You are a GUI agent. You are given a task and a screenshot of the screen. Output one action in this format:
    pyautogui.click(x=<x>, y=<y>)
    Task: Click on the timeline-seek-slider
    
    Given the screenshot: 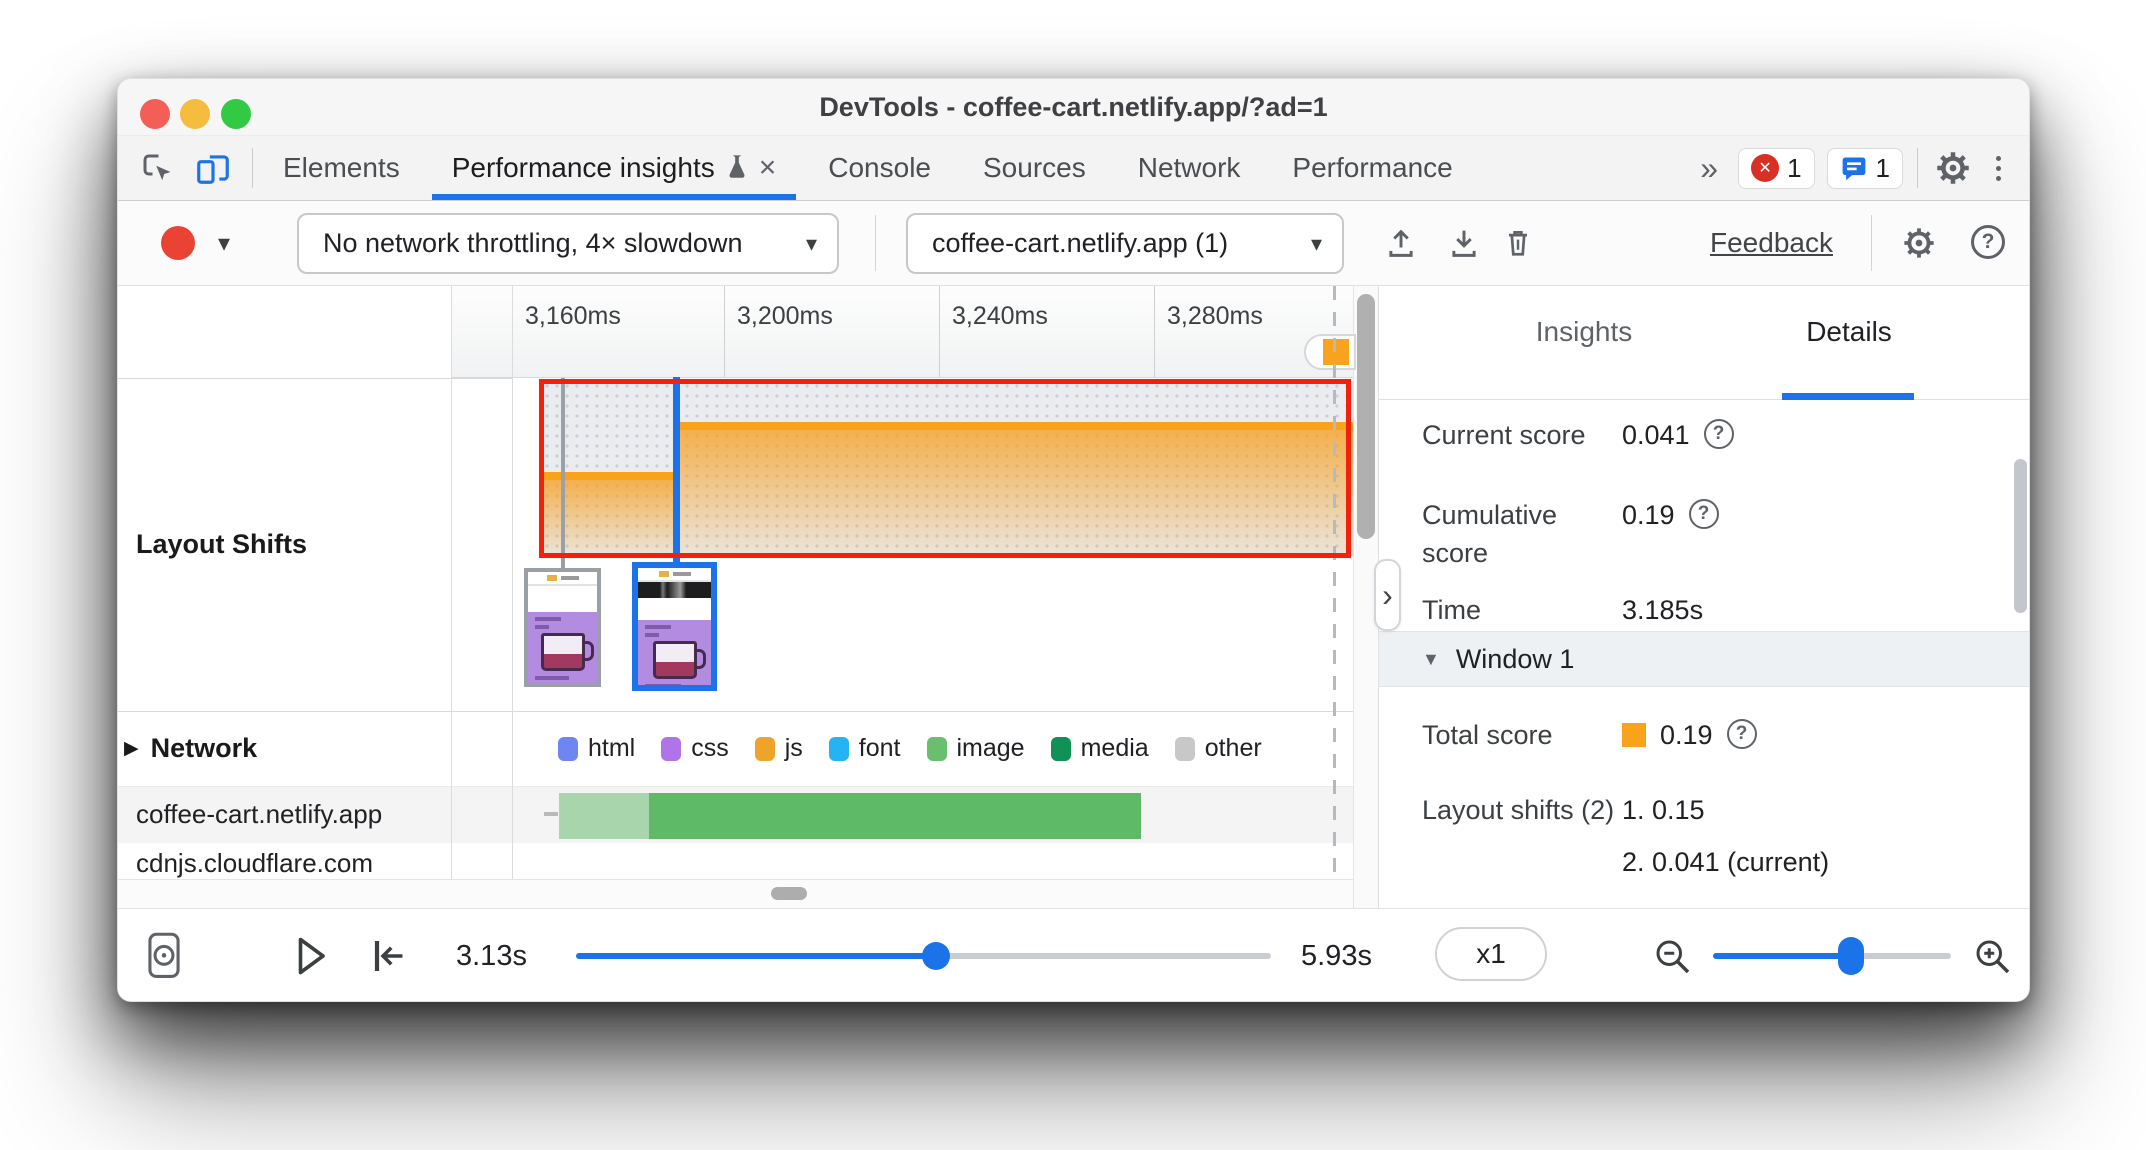 What is the action you would take?
    pyautogui.click(x=923, y=956)
    